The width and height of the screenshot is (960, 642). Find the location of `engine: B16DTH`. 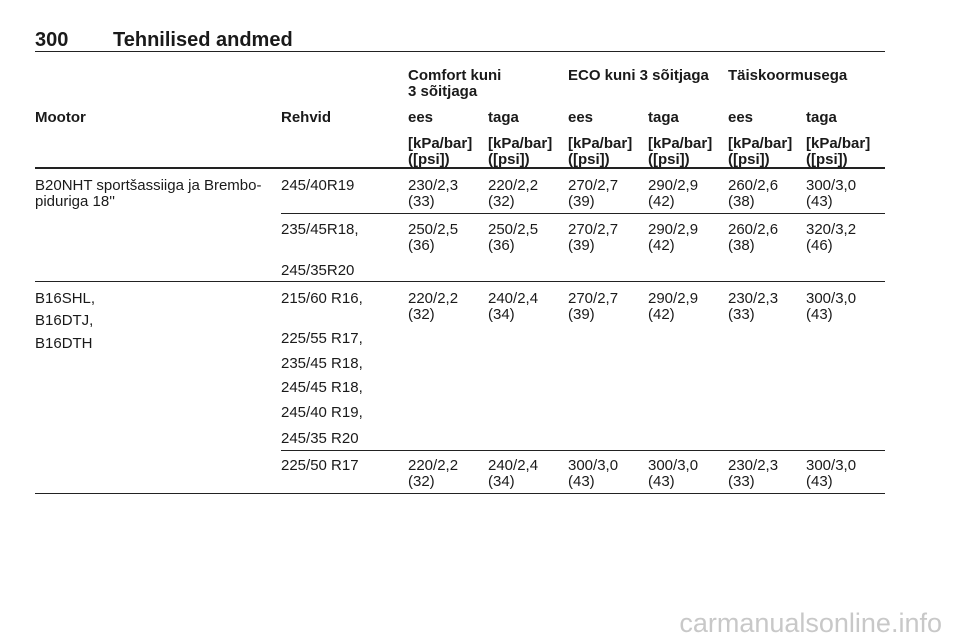

engine: B16DTH is located at coordinates (64, 343).